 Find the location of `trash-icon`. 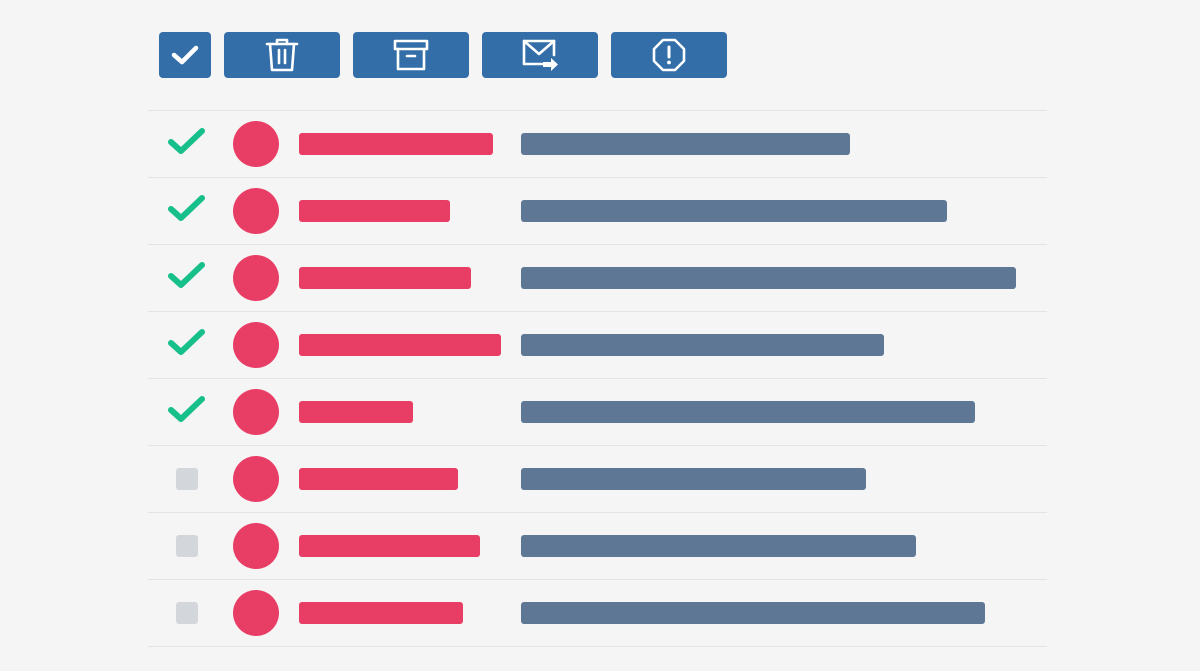

trash-icon is located at coordinates (282, 55).